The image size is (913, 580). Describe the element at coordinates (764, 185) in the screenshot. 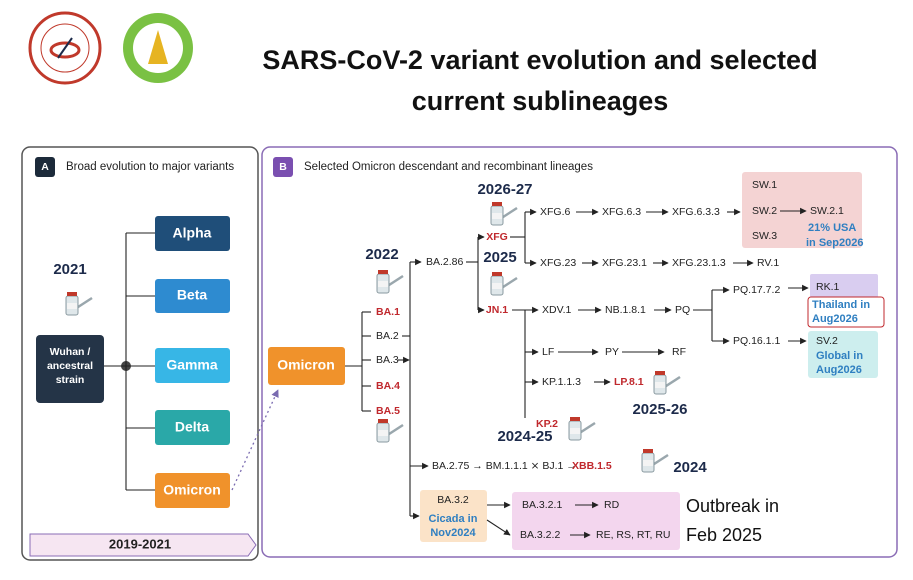

I see `lineage: SW.1` at that location.